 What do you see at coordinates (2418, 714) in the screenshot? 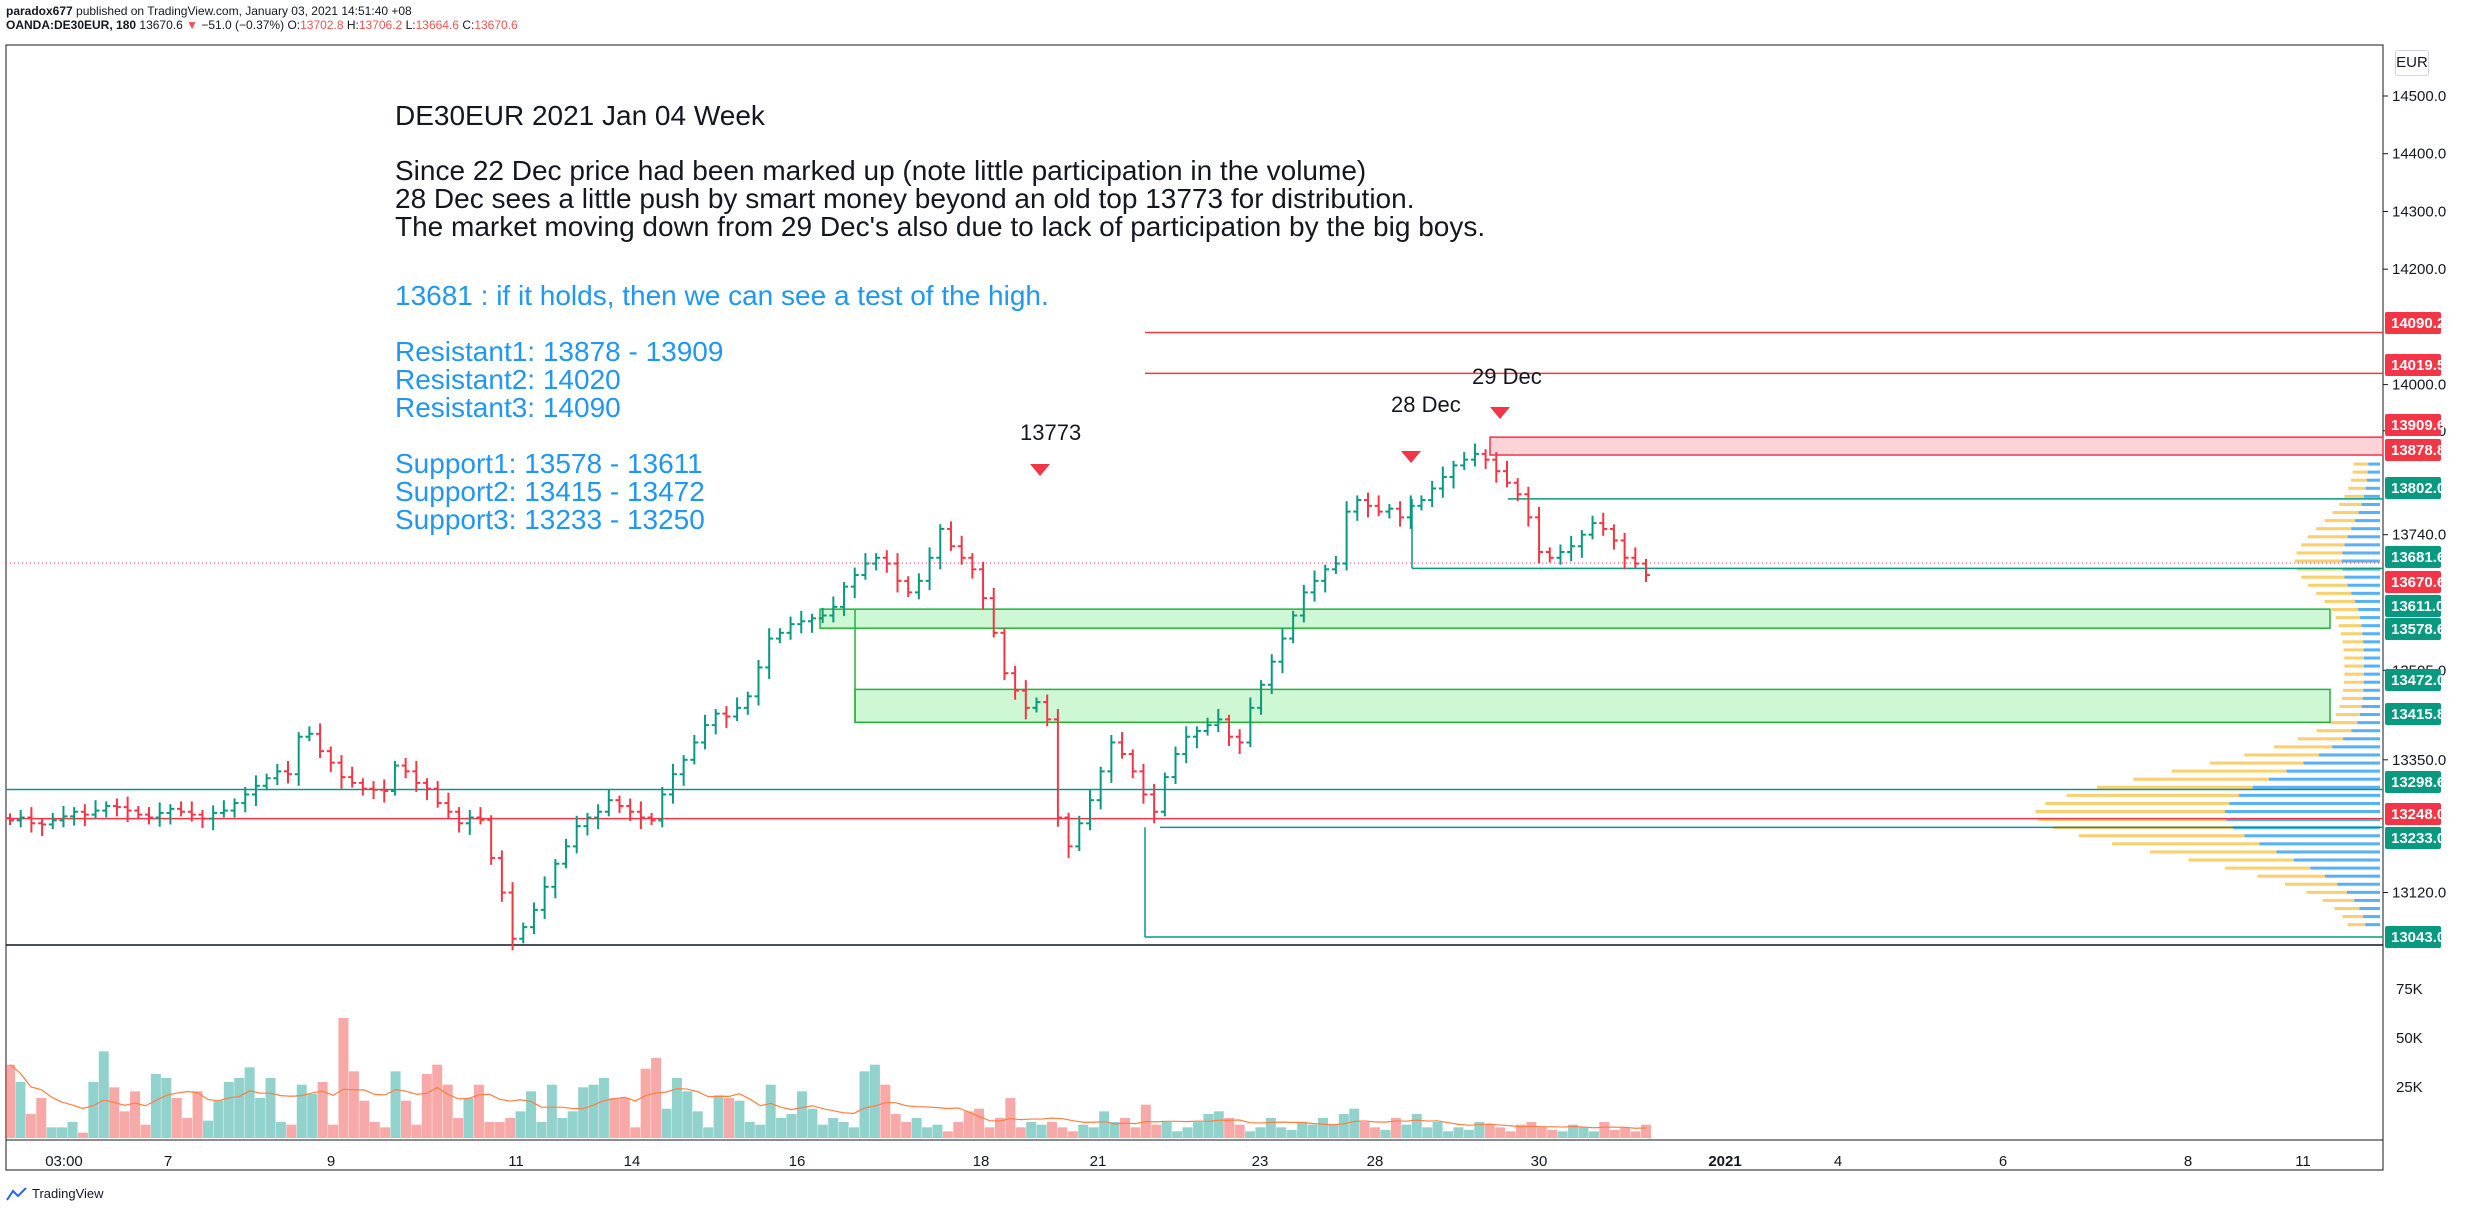
I see `price-tag-label: 13415.8` at bounding box center [2418, 714].